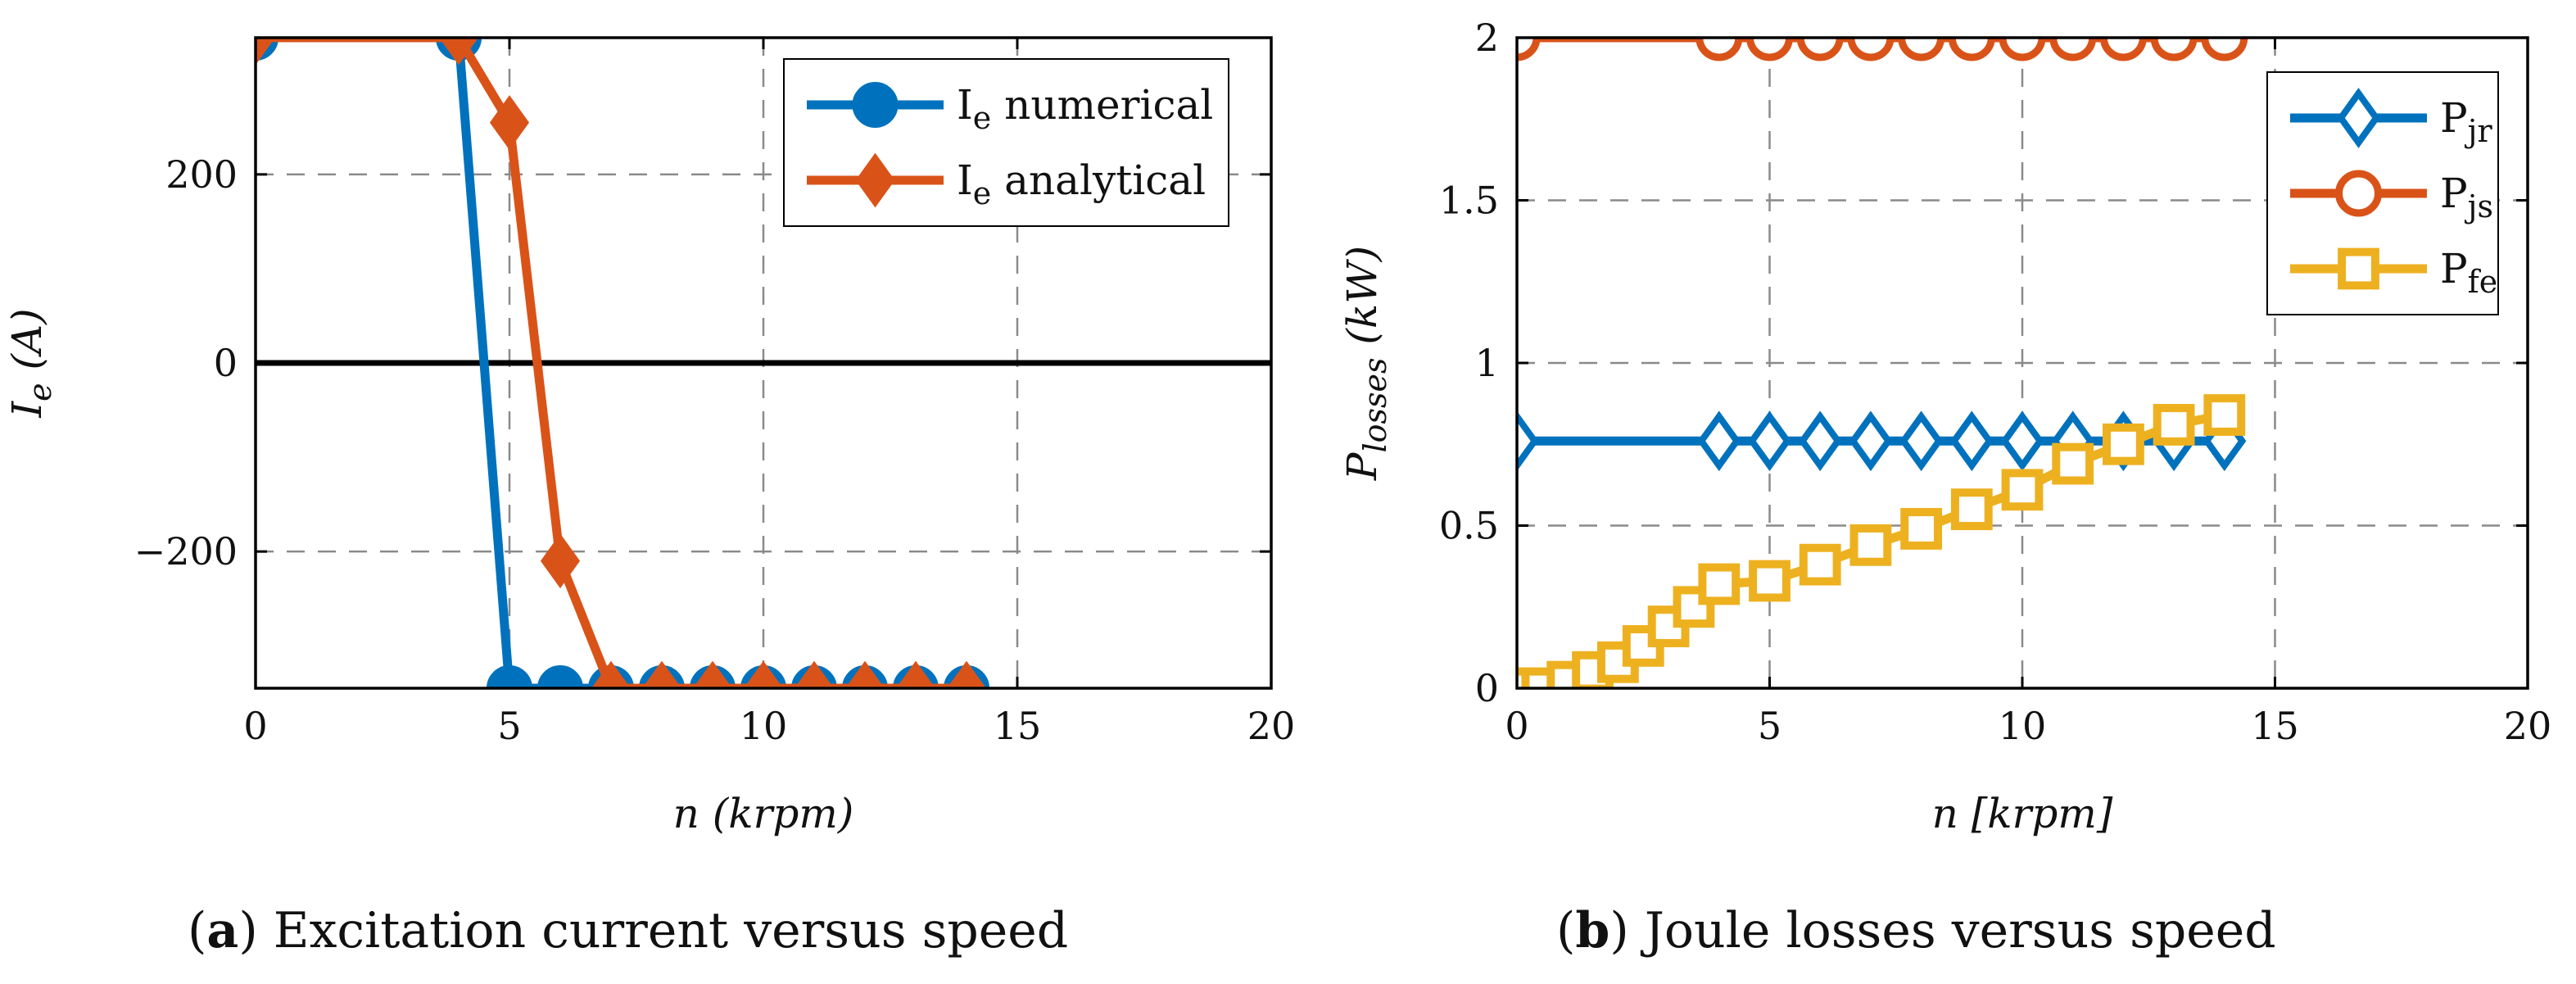  What do you see at coordinates (671, 930) in the screenshot?
I see `caption-text: Excitation current versus speed` at bounding box center [671, 930].